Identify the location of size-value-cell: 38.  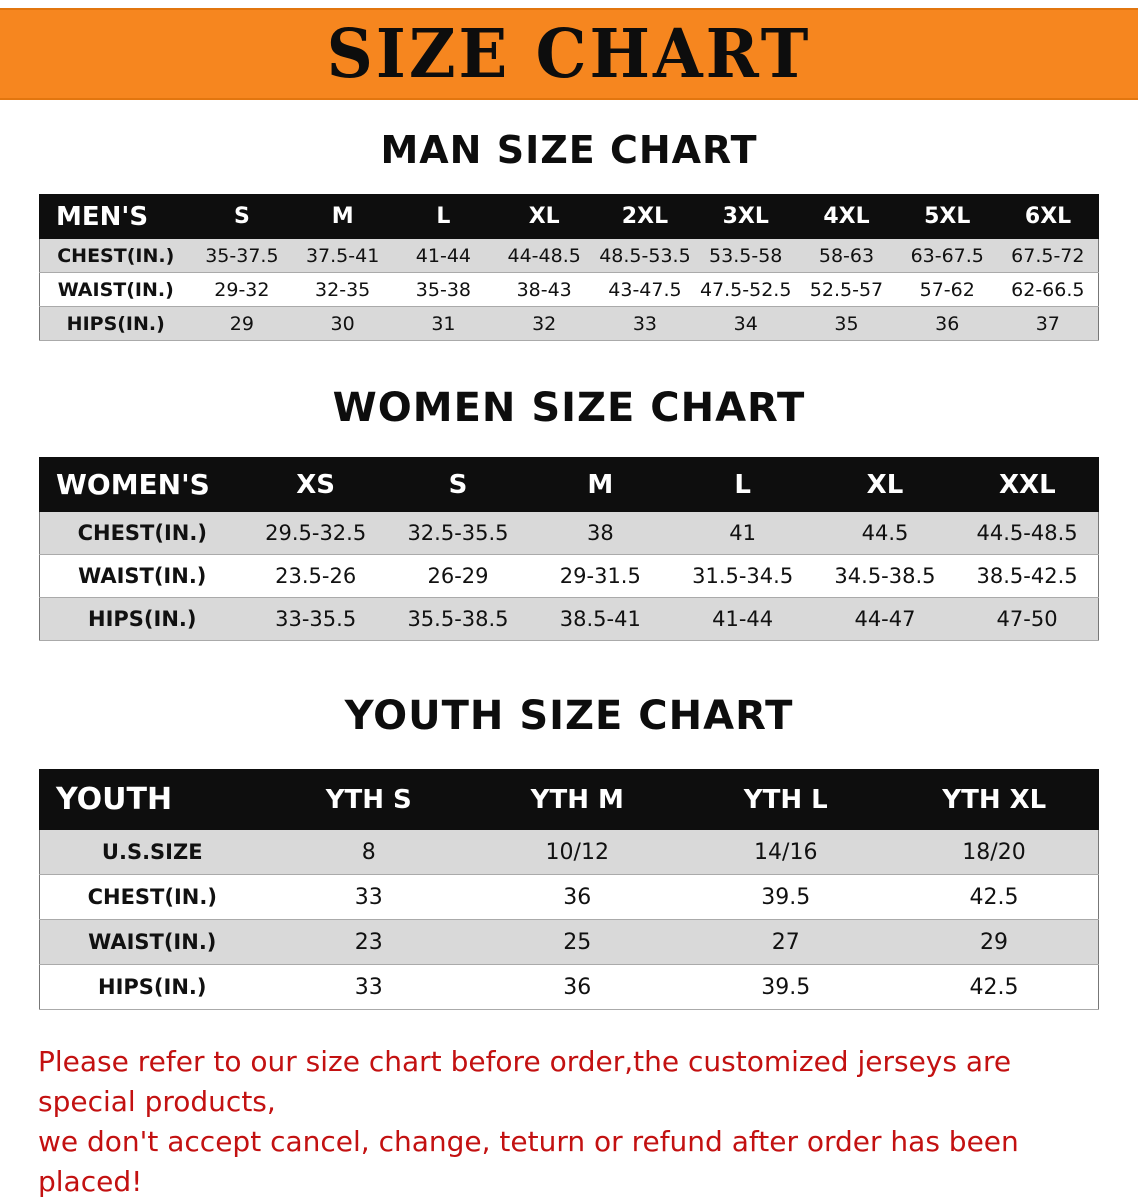
(600, 533).